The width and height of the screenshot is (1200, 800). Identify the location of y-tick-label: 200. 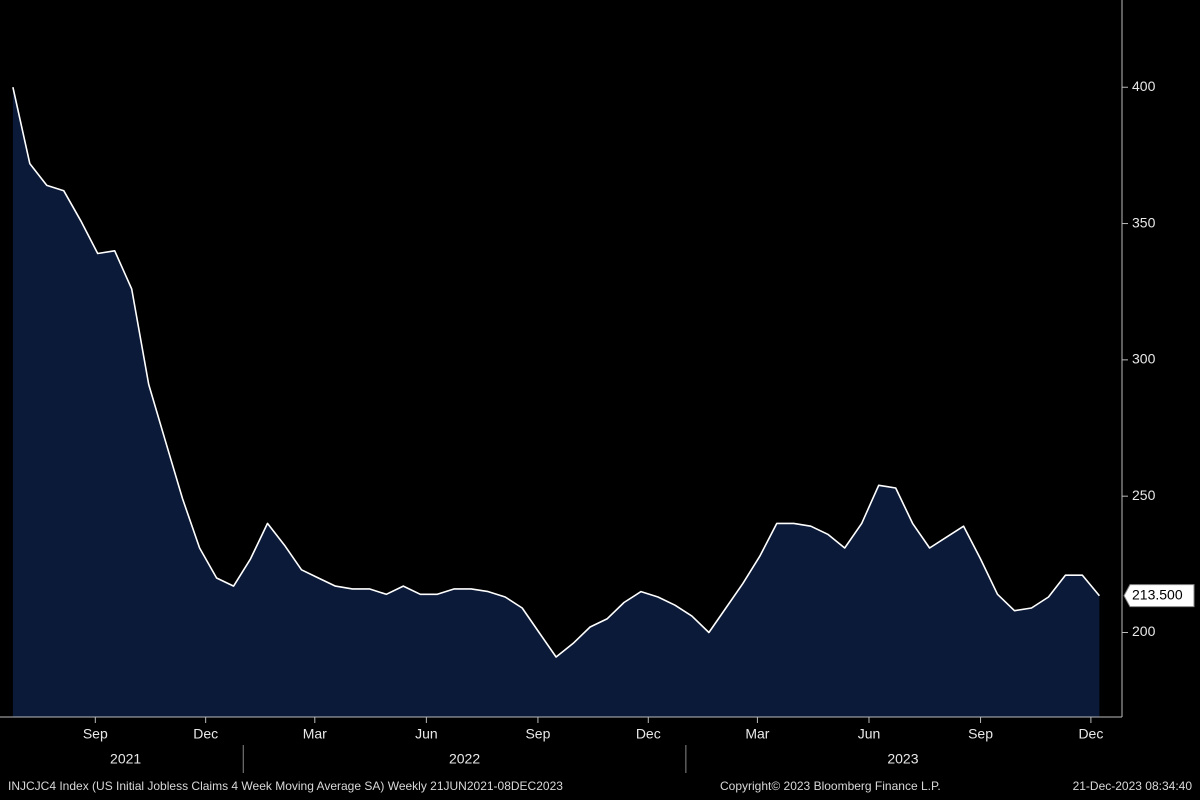
(1144, 631).